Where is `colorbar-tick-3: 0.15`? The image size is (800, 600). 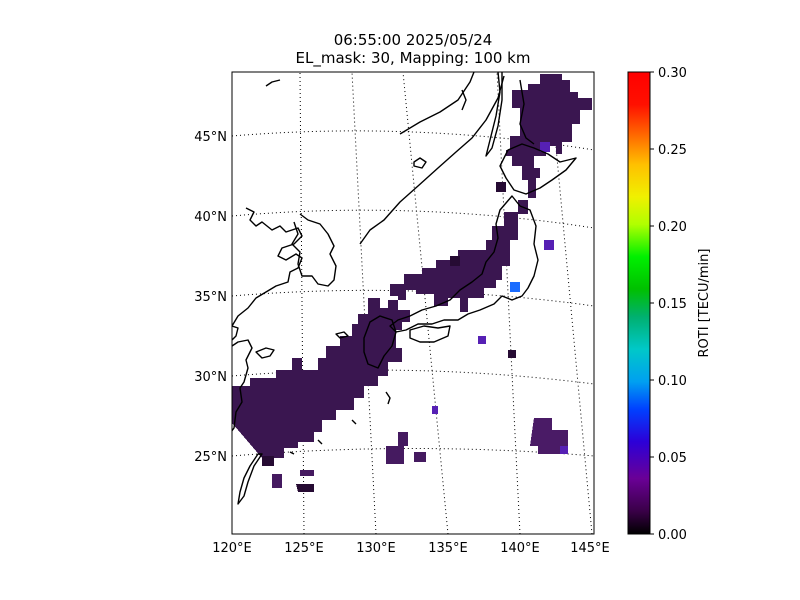 colorbar-tick-3: 0.15 is located at coordinates (672, 304).